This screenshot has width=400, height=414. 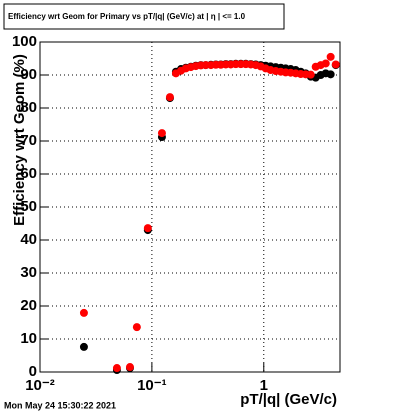 I want to click on y-tick-label: 80, so click(x=28, y=107).